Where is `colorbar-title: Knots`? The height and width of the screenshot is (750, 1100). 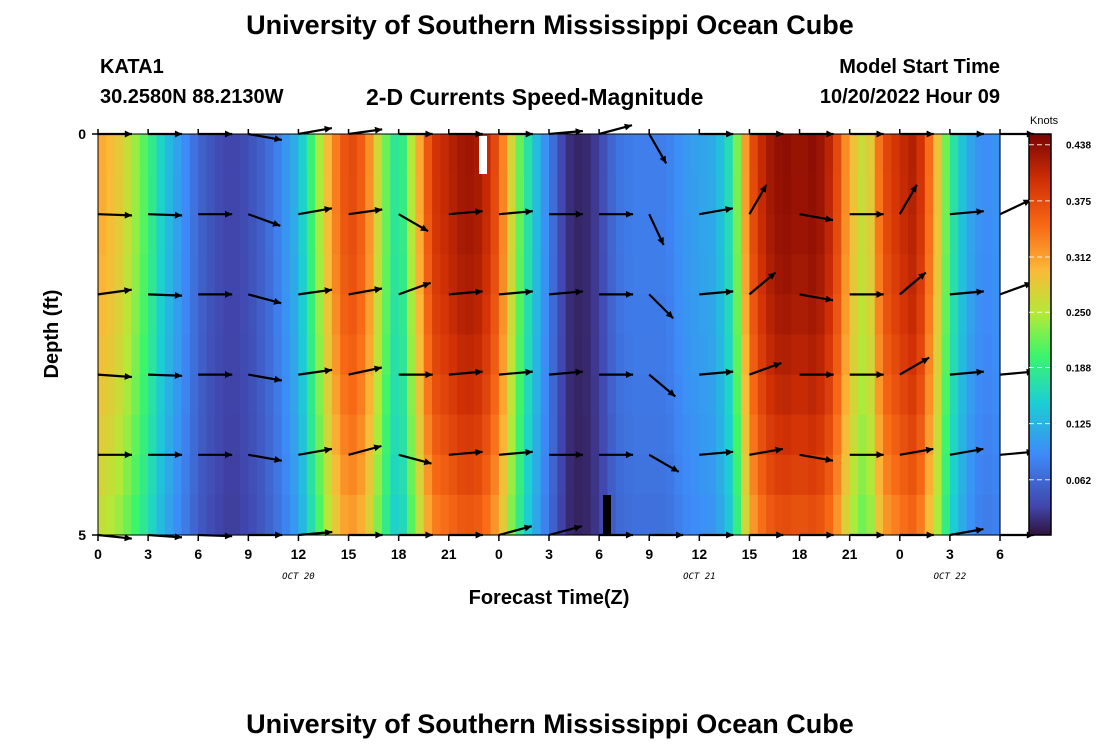
colorbar-title: Knots is located at coordinates (1044, 121).